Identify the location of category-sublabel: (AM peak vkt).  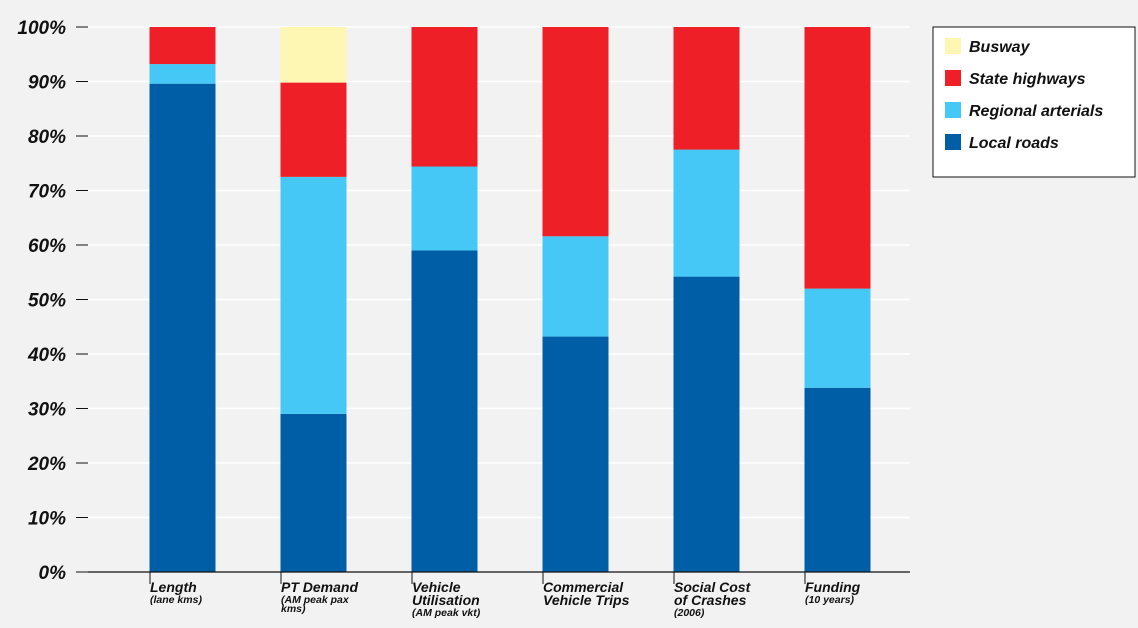
(446, 613).